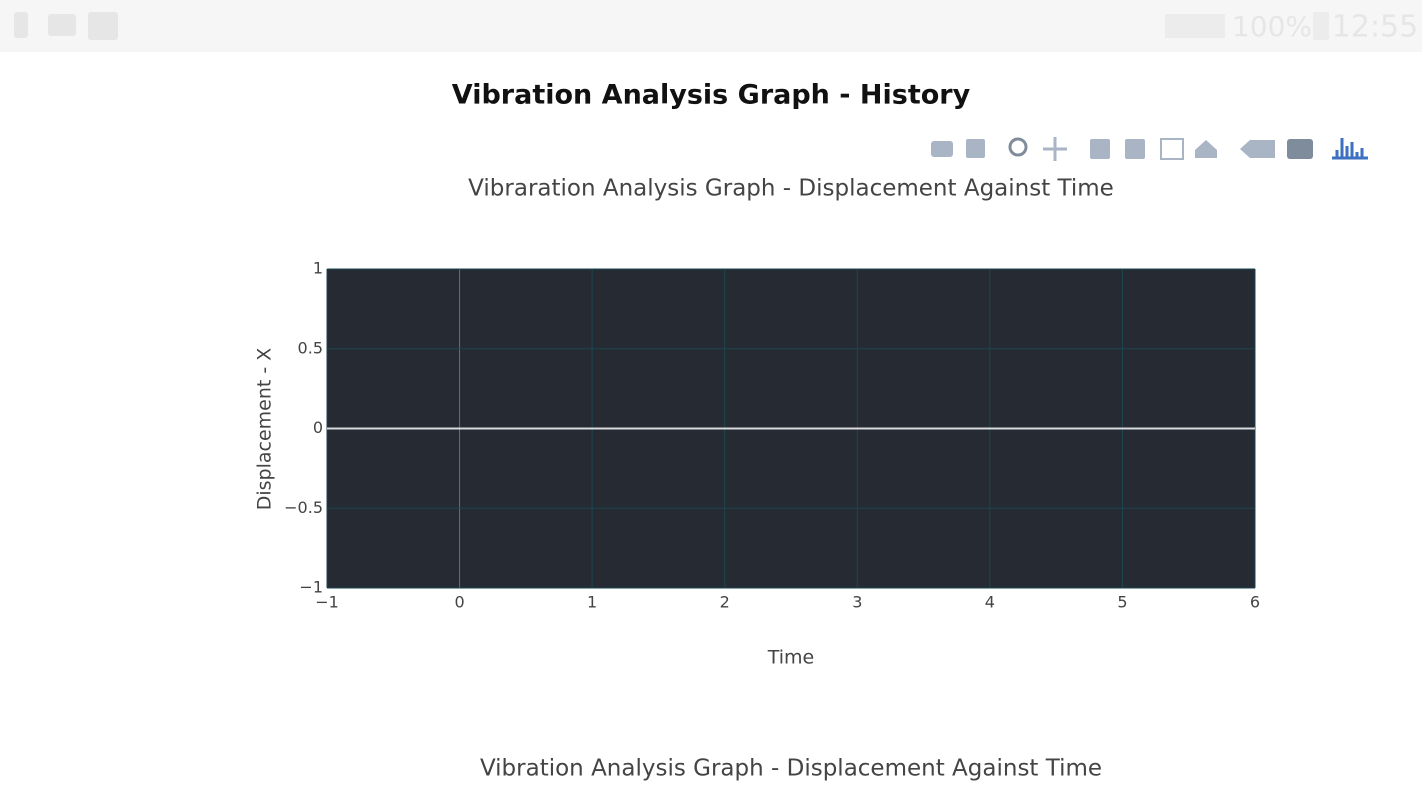 The height and width of the screenshot is (804, 1422). What do you see at coordinates (857, 602) in the screenshot?
I see `x-tick-label: 3` at bounding box center [857, 602].